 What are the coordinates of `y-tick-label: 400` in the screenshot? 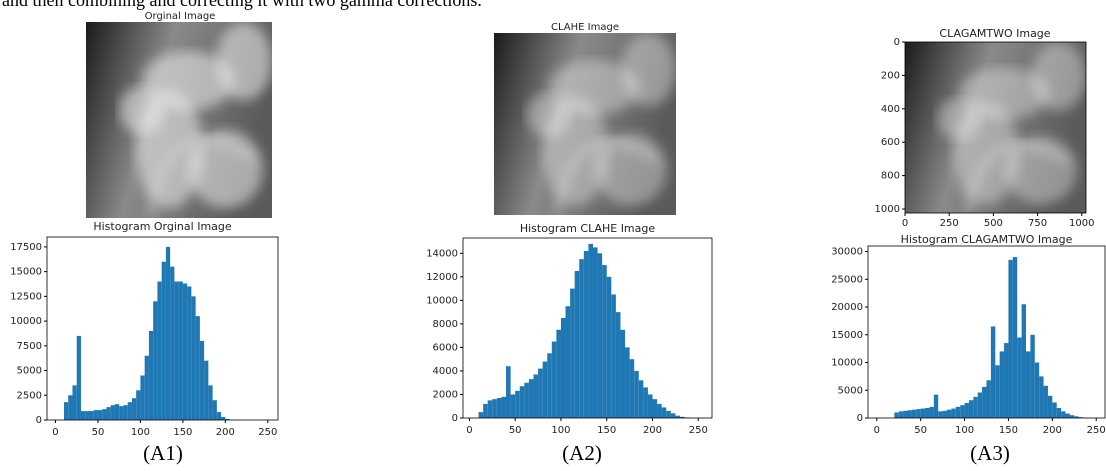 It's located at (890, 109).